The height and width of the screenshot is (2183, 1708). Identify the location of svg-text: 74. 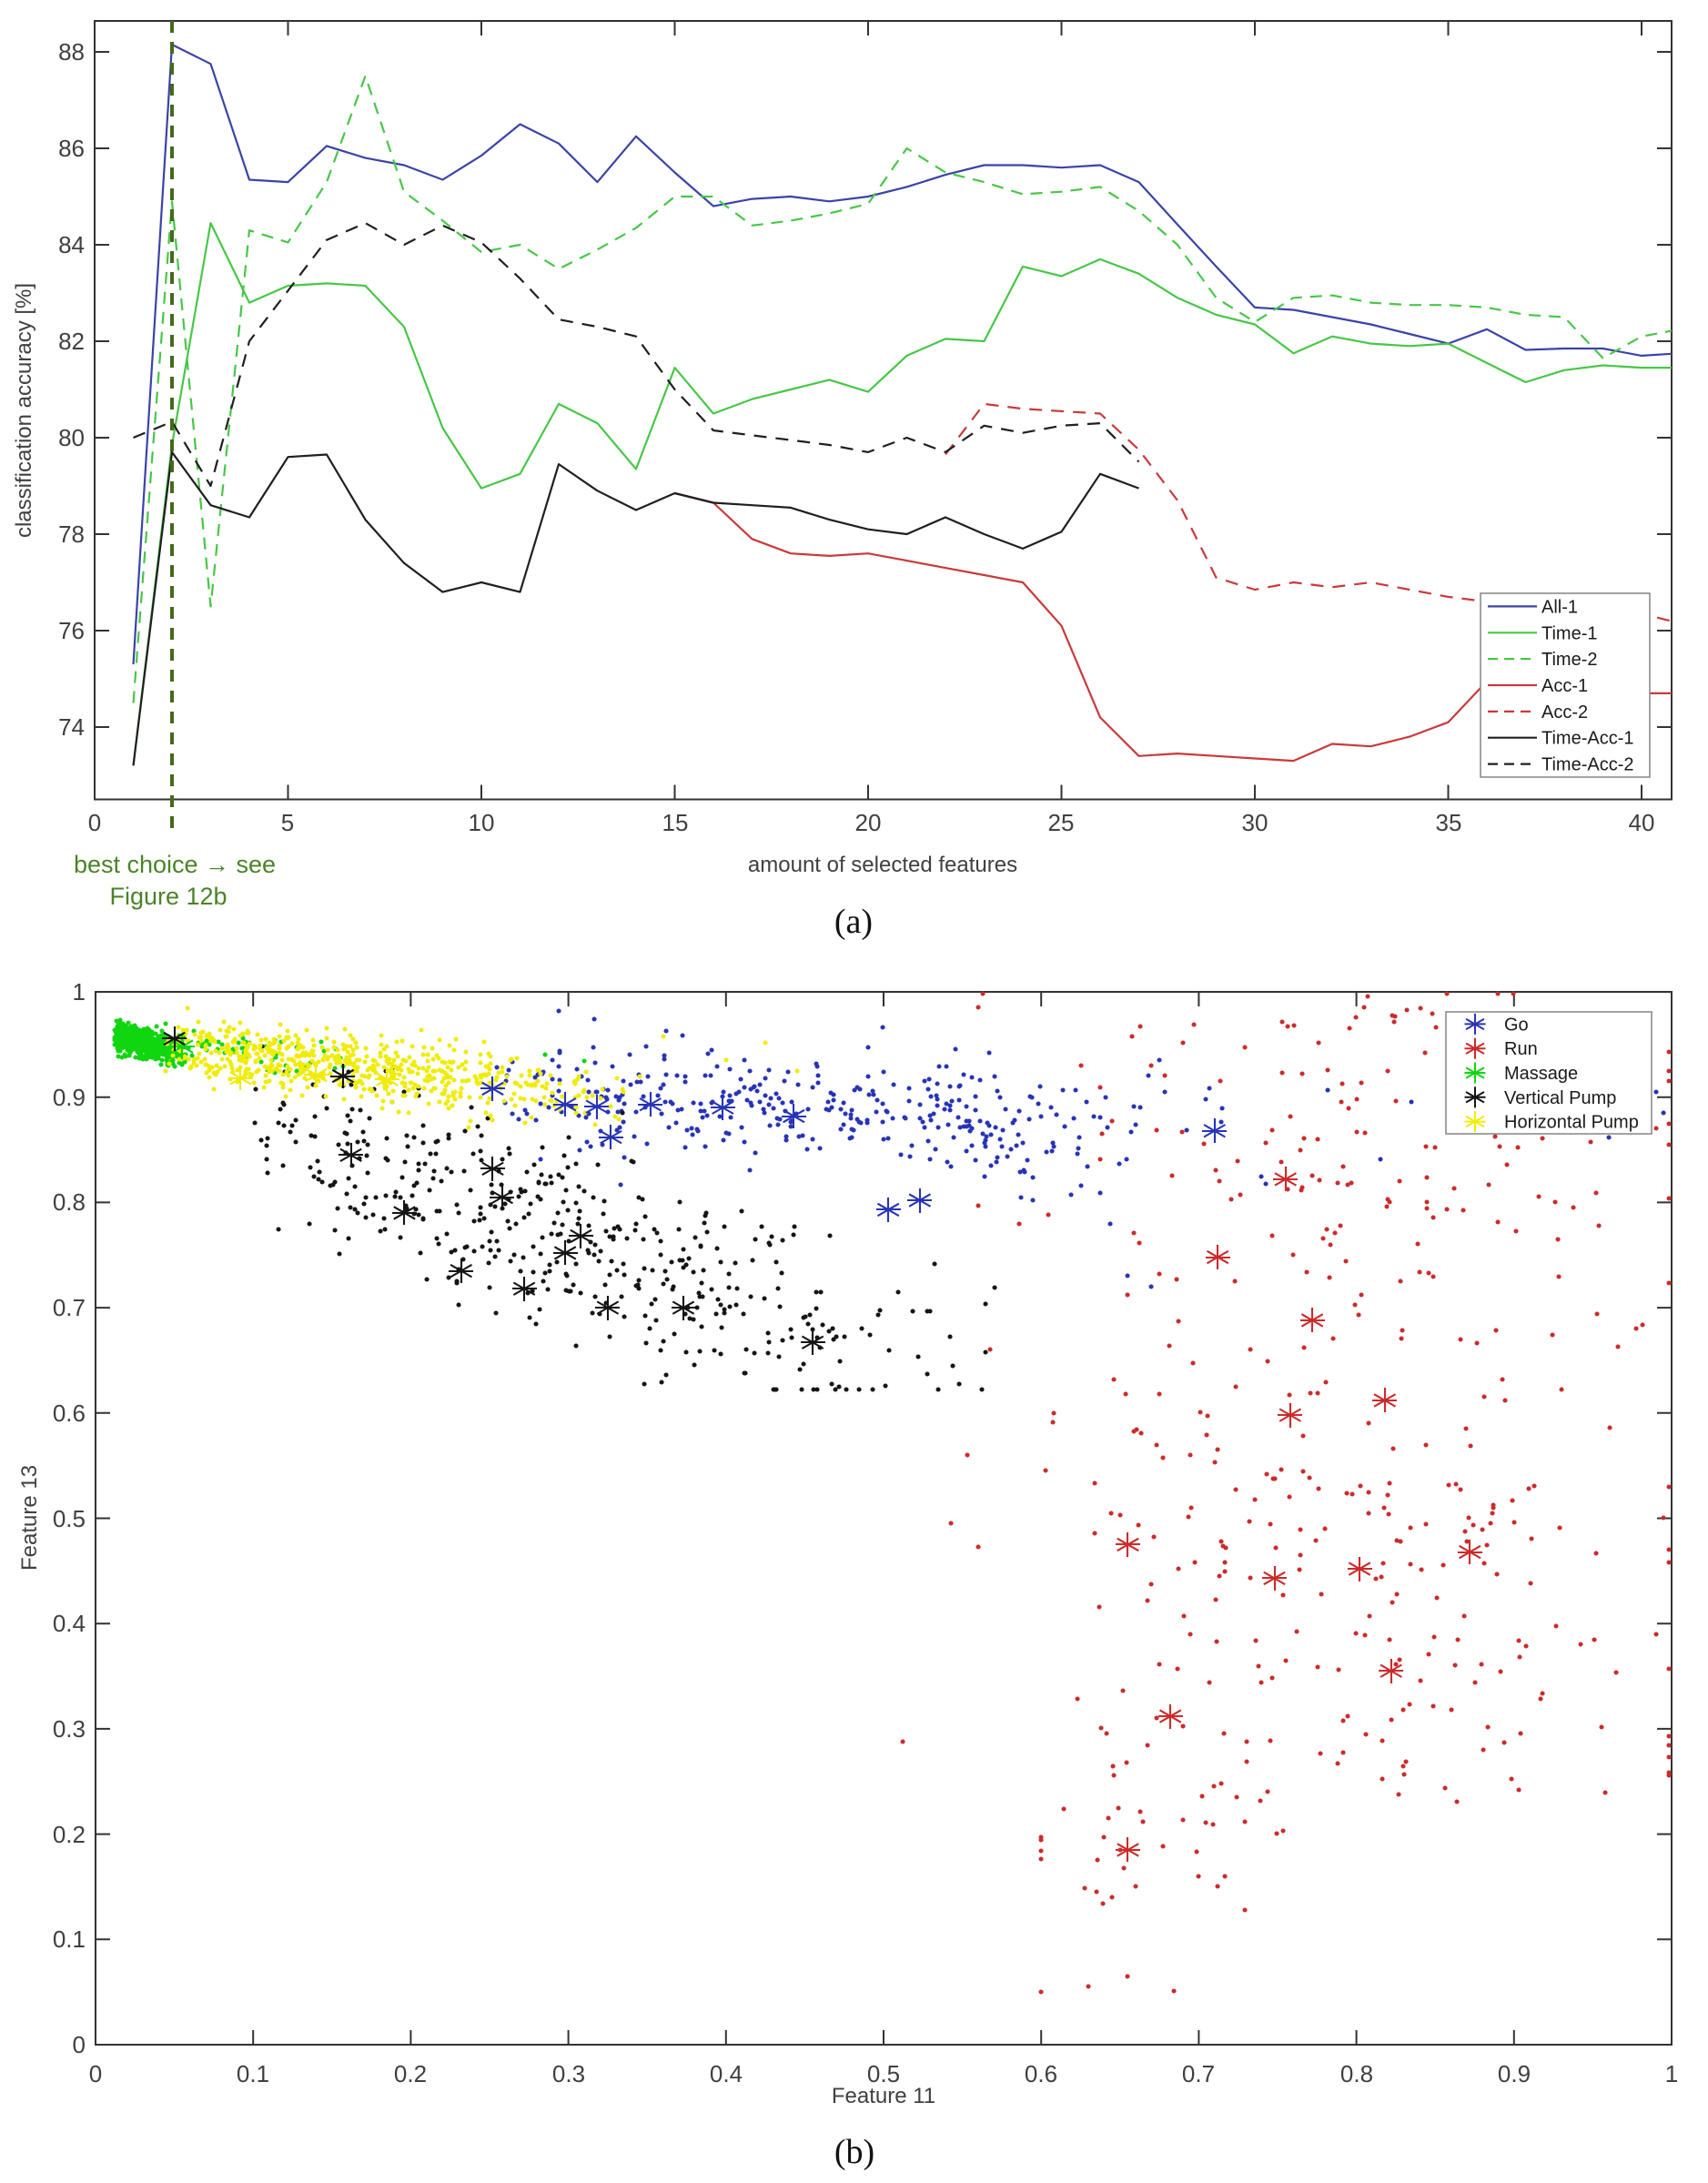
(71, 727).